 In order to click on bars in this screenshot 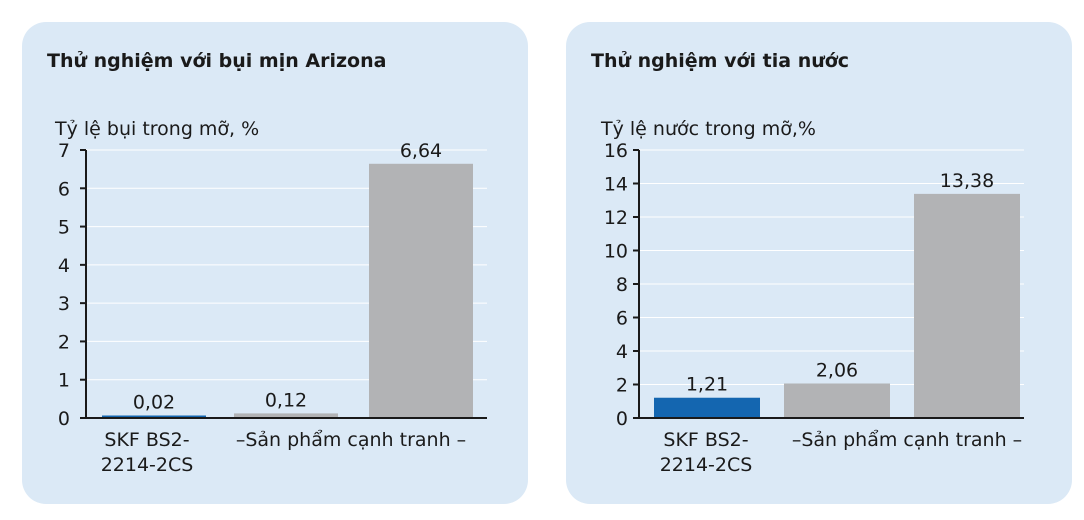, I will do `click(837, 305)`.